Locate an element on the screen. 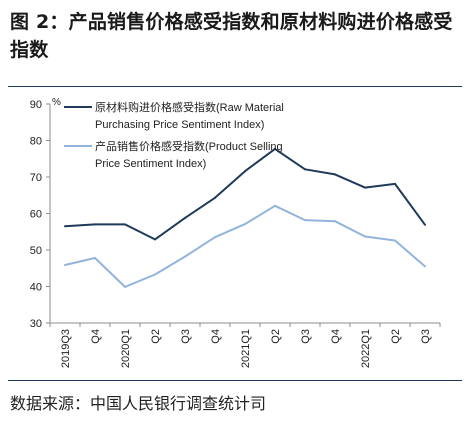  y-unit-label: % is located at coordinates (56, 102).